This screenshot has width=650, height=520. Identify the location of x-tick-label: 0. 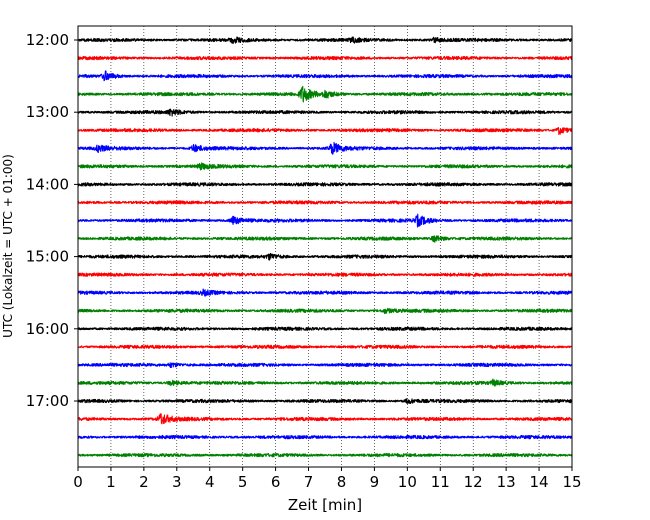
(78, 482).